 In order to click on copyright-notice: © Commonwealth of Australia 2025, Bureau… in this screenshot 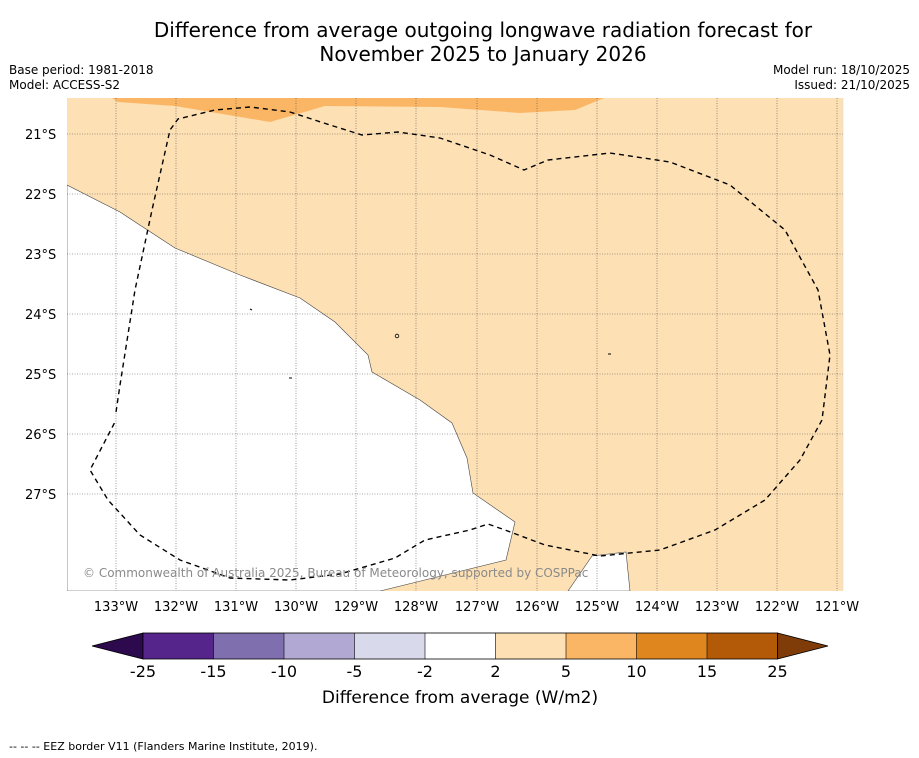, I will do `click(335, 573)`.